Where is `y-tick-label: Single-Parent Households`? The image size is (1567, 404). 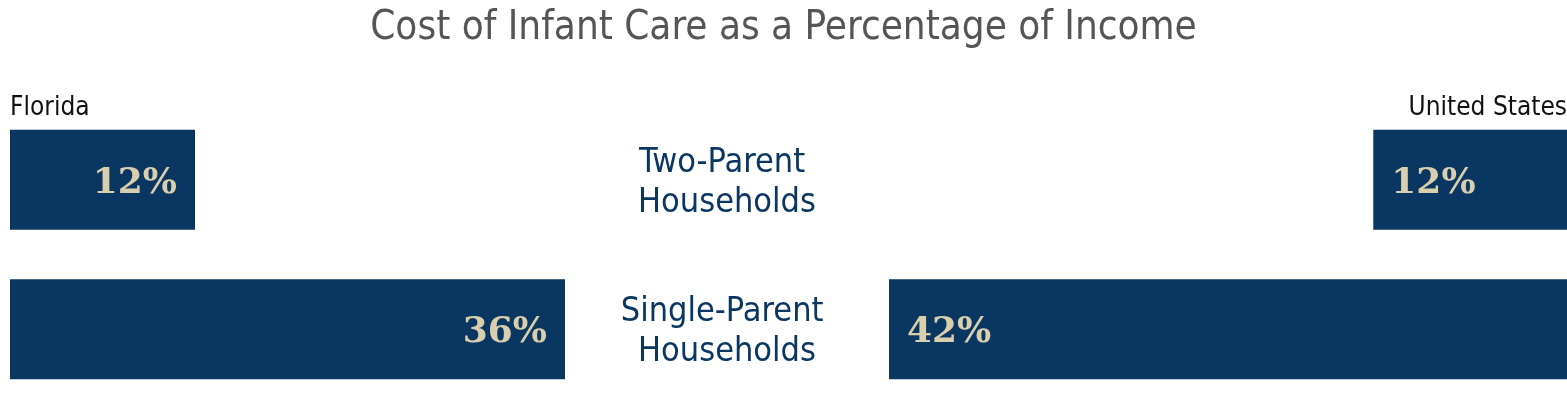
y-tick-label: Single-Parent Households is located at coordinates (727, 329).